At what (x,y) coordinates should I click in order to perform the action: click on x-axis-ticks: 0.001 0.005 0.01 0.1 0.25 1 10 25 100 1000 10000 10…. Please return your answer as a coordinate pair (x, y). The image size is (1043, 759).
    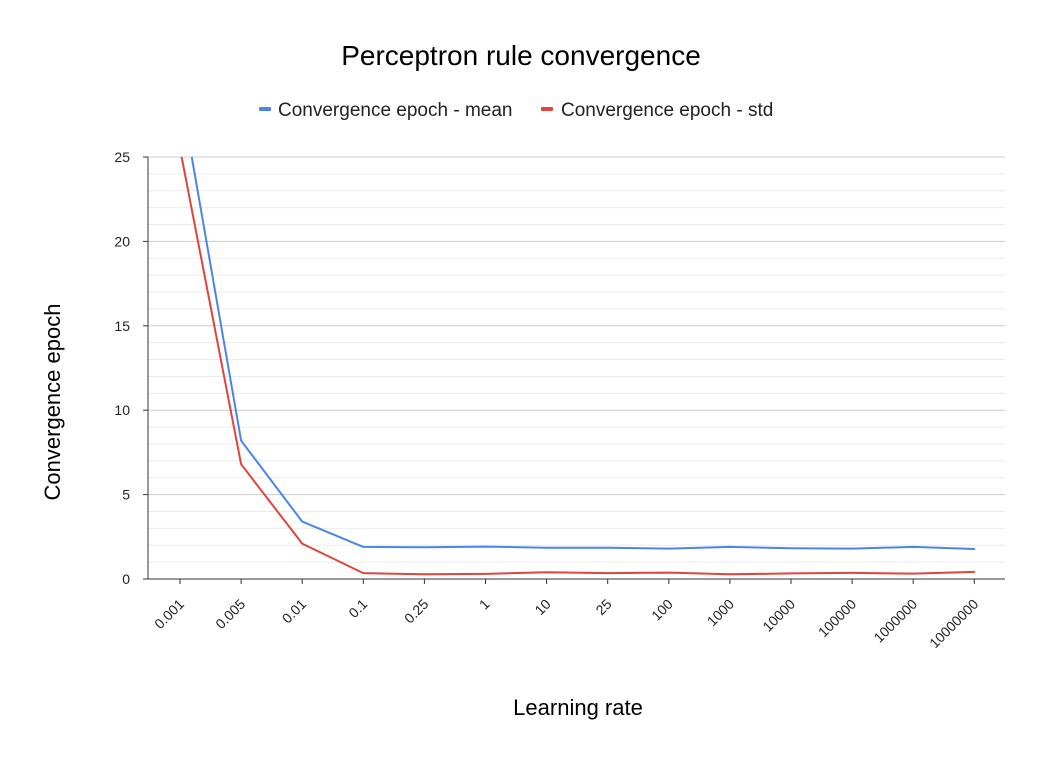
    Looking at the image, I should click on (566, 615).